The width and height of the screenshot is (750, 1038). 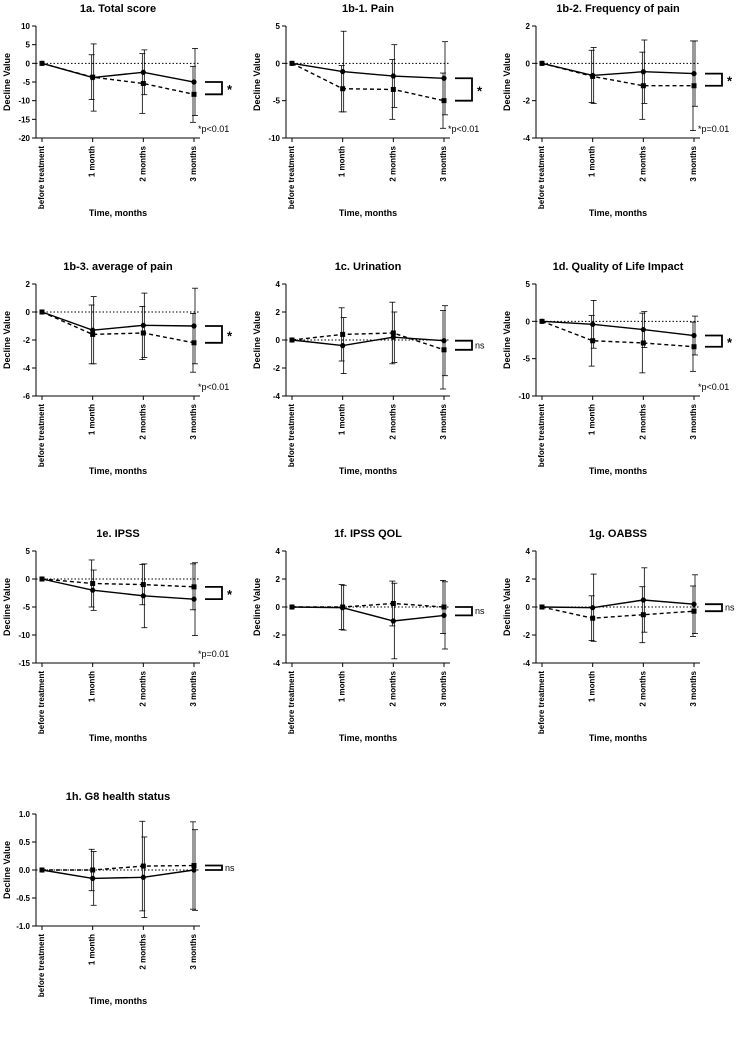 I want to click on chart-title: 1h. G8 health status, so click(x=118, y=797).